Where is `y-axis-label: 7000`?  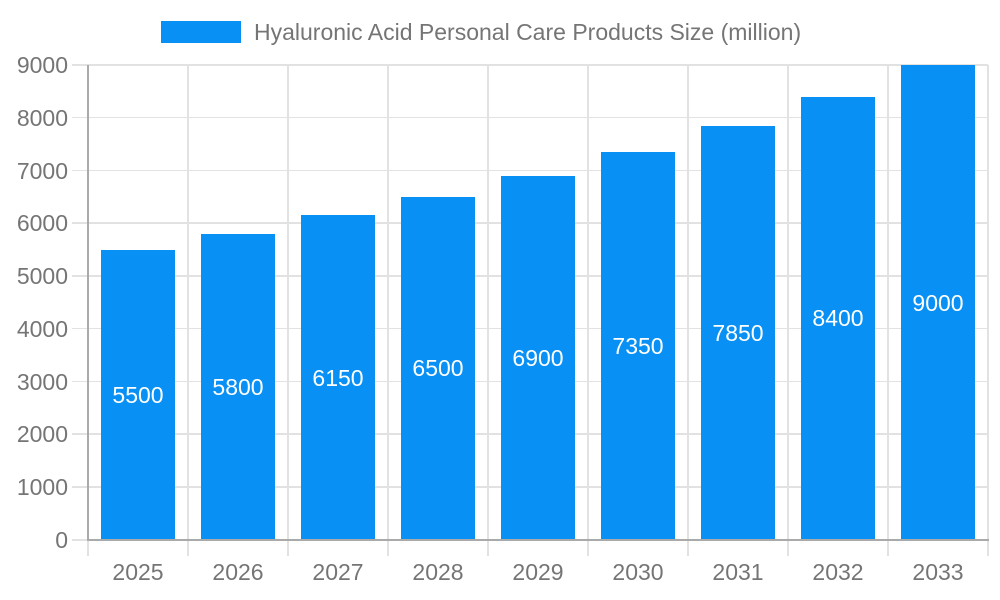 y-axis-label: 7000 is located at coordinates (42, 170).